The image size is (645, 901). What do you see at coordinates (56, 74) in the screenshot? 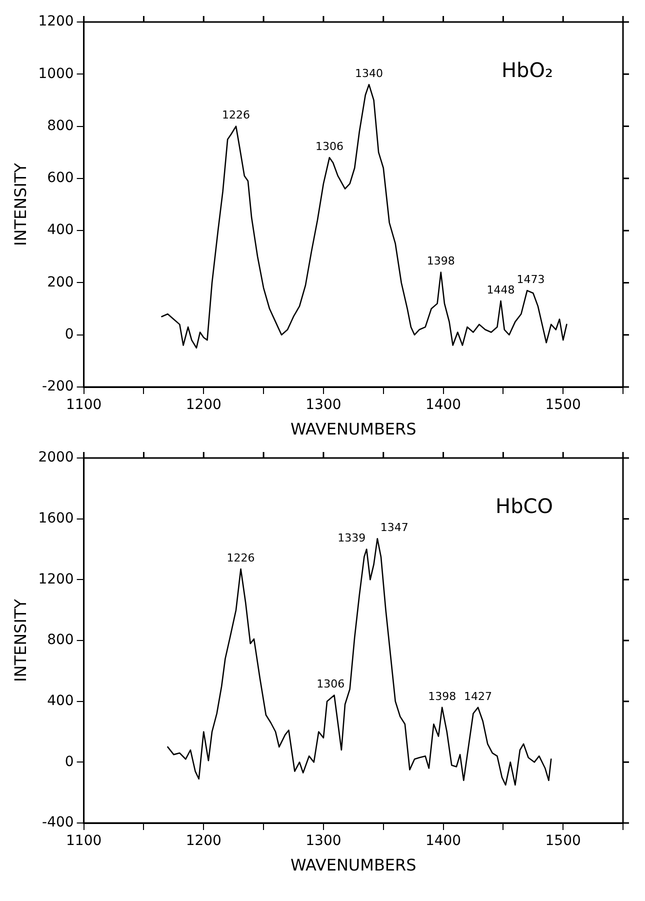
I see `y-tick-label: 1000` at bounding box center [56, 74].